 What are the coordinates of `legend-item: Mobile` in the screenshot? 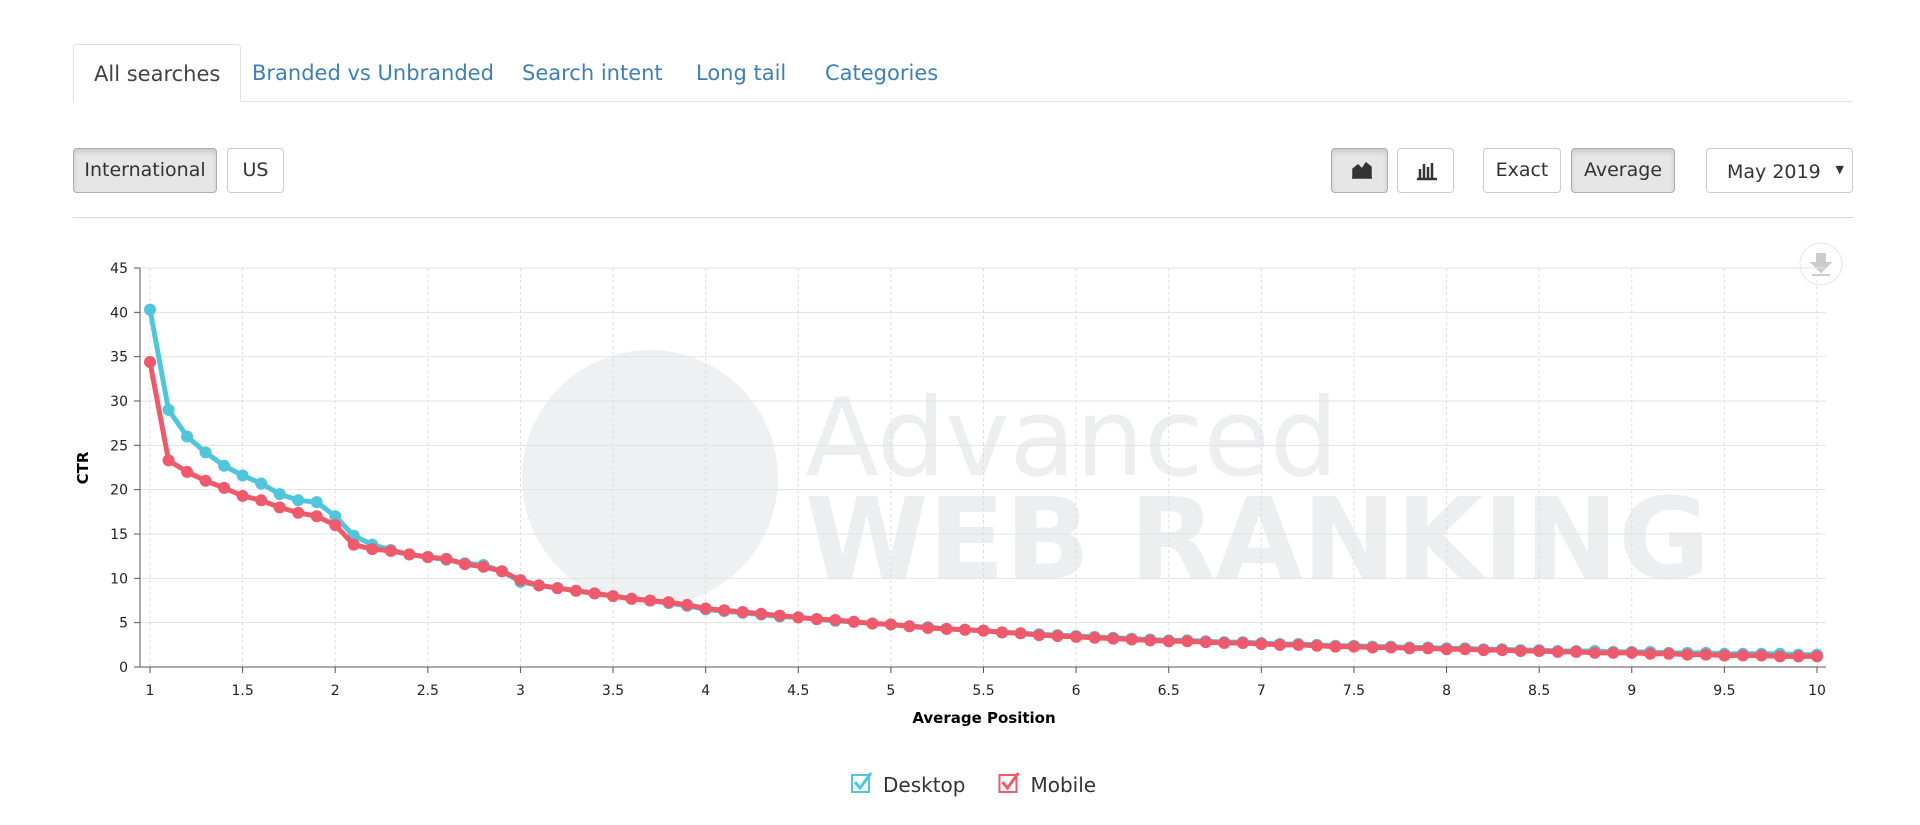 It's located at (1047, 784).